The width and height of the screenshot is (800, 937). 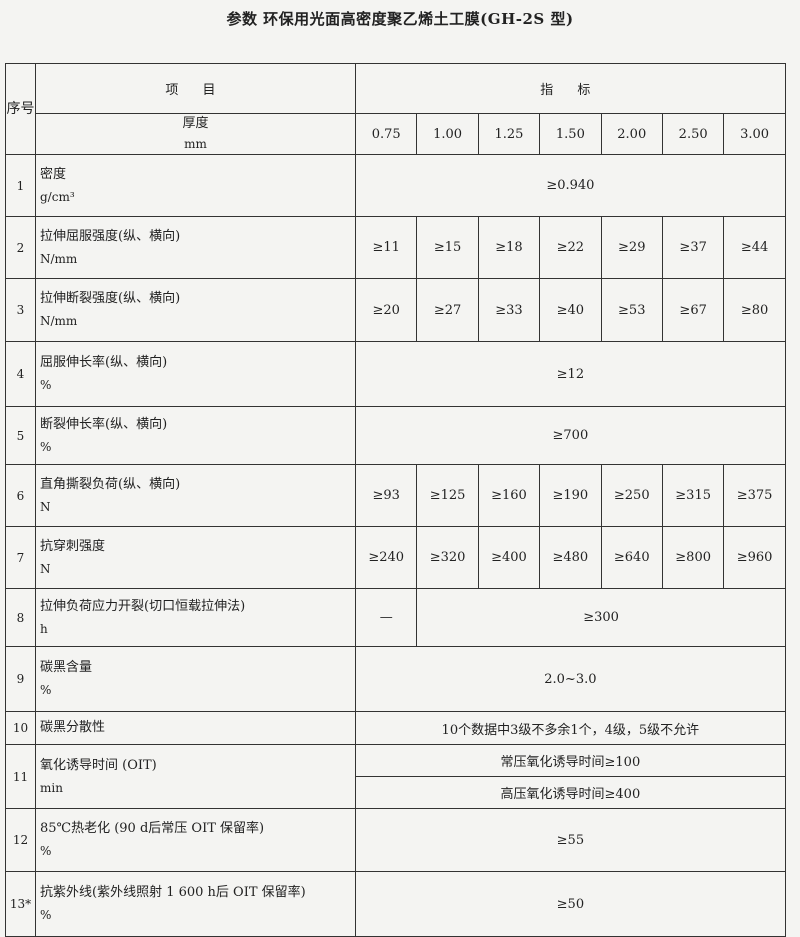 I want to click on item-name: 抗穿刺强度, so click(x=73, y=546).